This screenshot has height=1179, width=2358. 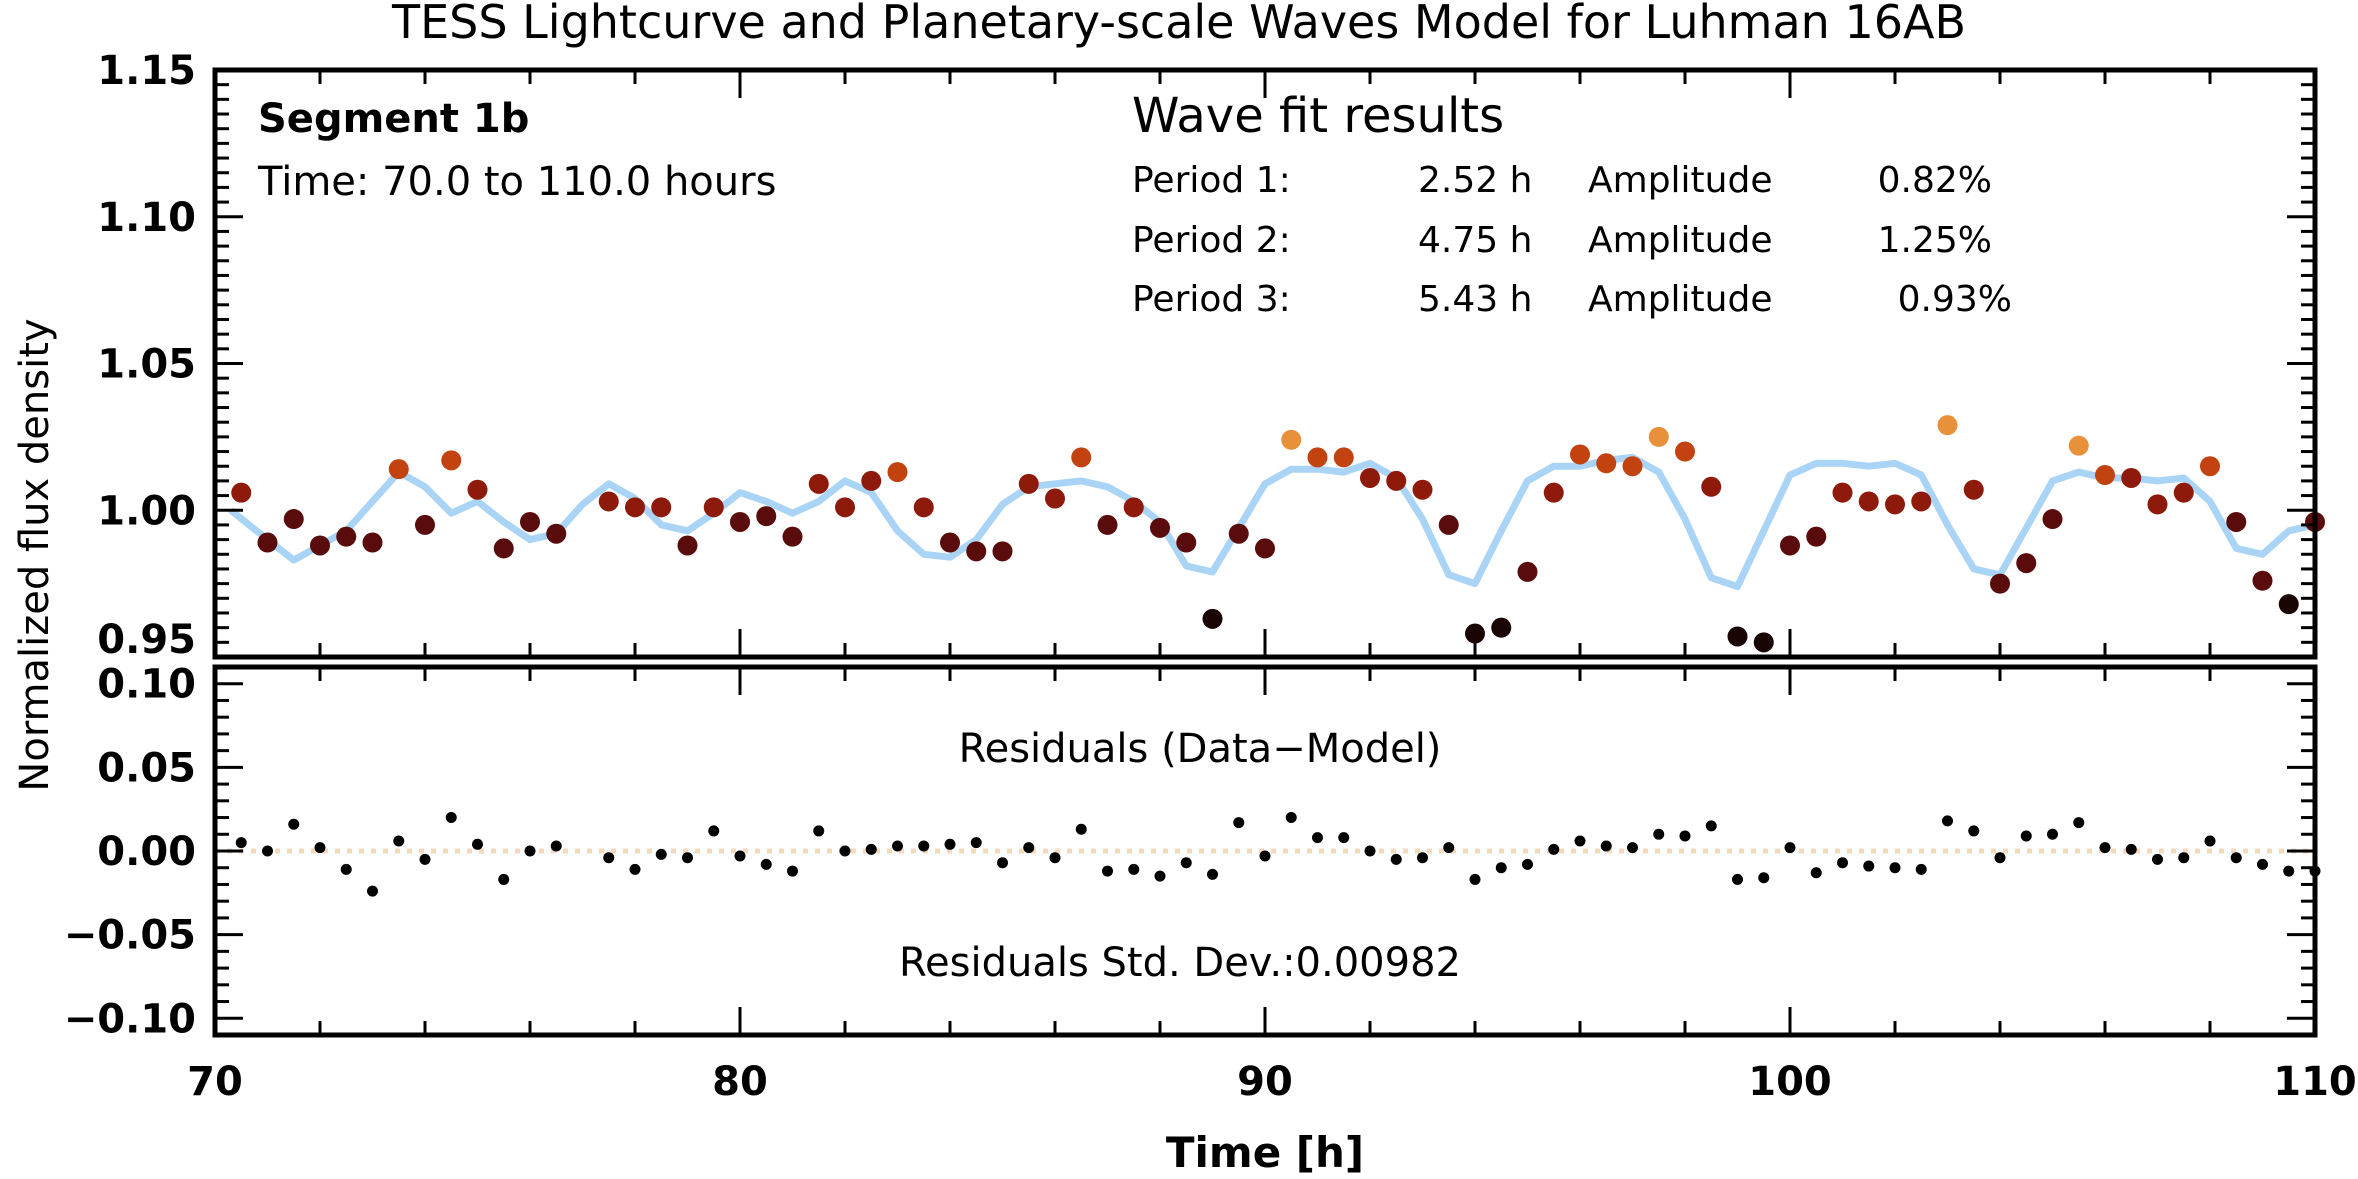 What do you see at coordinates (516, 182) in the screenshot?
I see `time-range-label: Time: 70.0 to 110.0 hours` at bounding box center [516, 182].